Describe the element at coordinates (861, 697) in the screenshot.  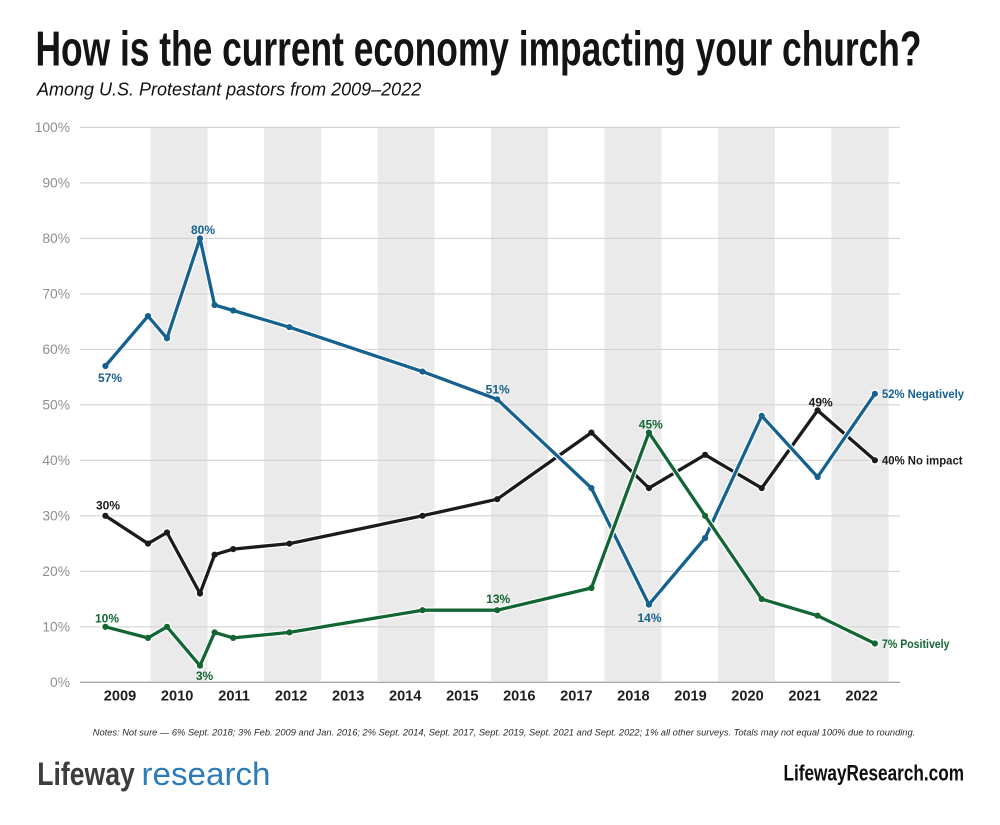
I see `svg-text: 2022` at that location.